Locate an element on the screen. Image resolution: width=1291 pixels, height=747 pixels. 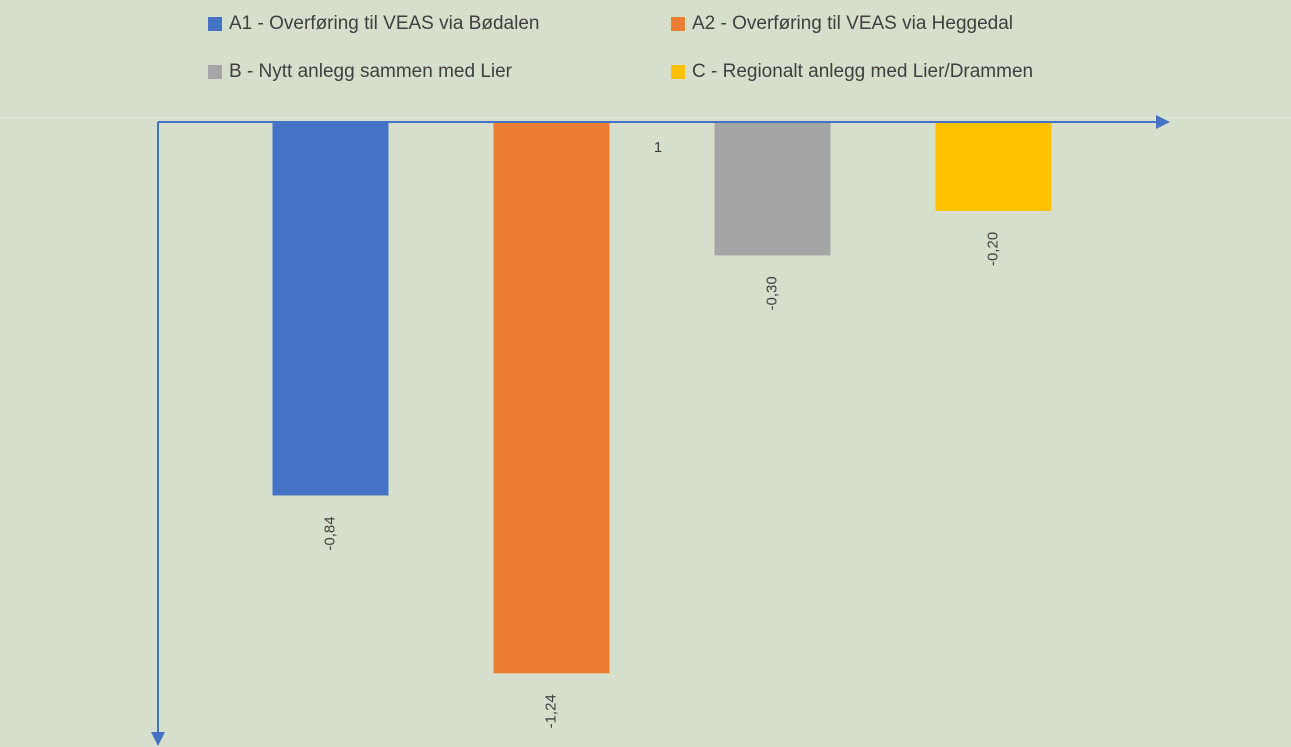
legend-label: B - Nytt anlegg sammen med Lier is located at coordinates (371, 71).